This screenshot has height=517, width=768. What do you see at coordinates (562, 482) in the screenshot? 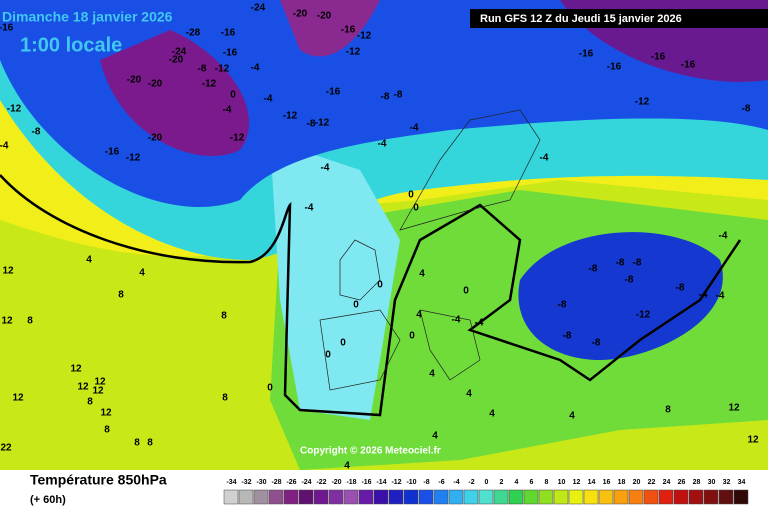
I see `legend-scale-label: 10` at bounding box center [562, 482].